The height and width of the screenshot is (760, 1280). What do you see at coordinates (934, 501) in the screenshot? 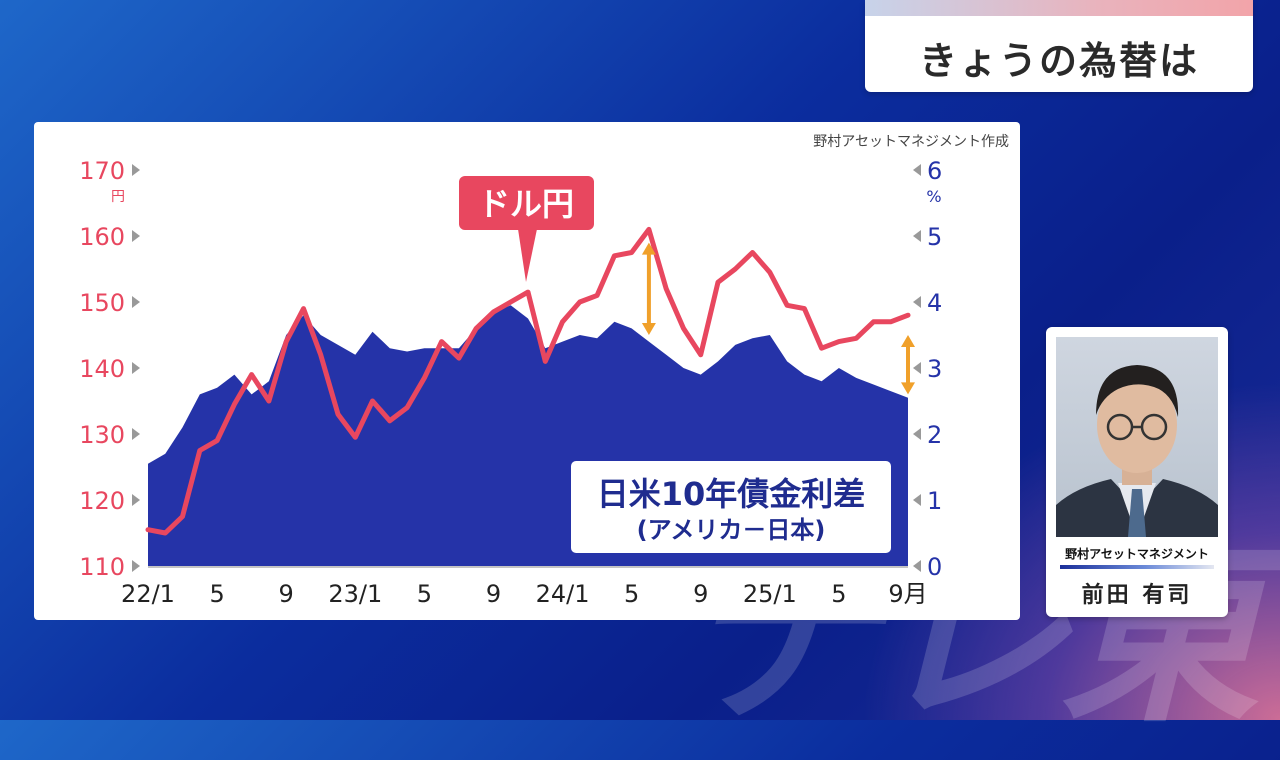
I see `y-right-tick-label: 1` at bounding box center [934, 501].